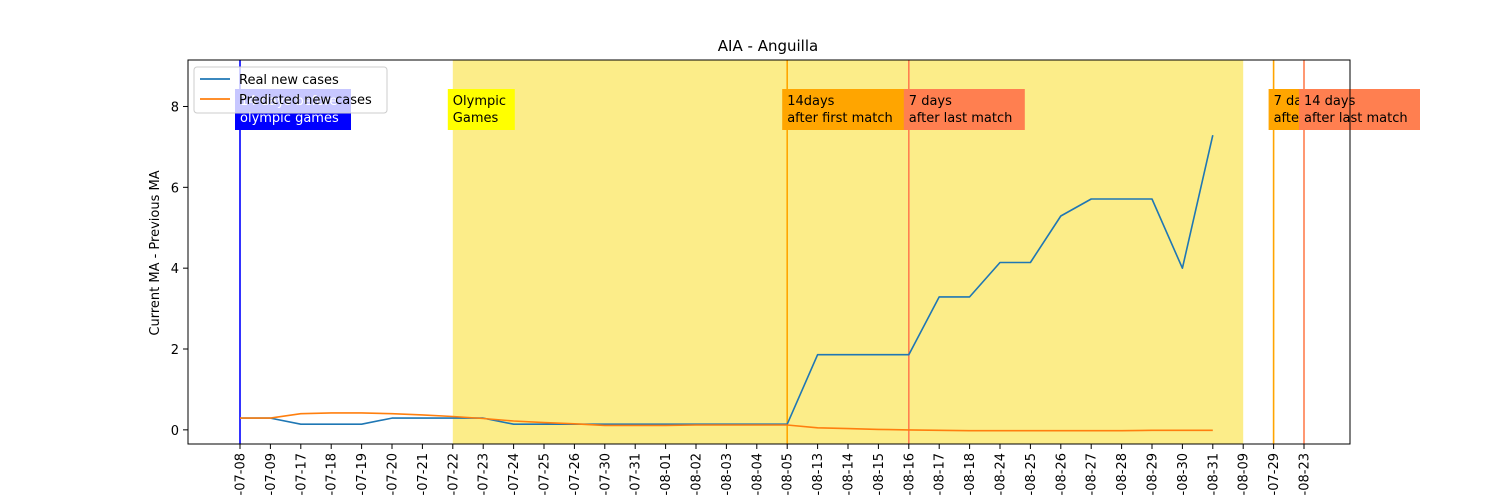 This screenshot has height=504, width=1500. Describe the element at coordinates (1183, 474) in the screenshot. I see `x-tick-label-31: -08-30` at that location.